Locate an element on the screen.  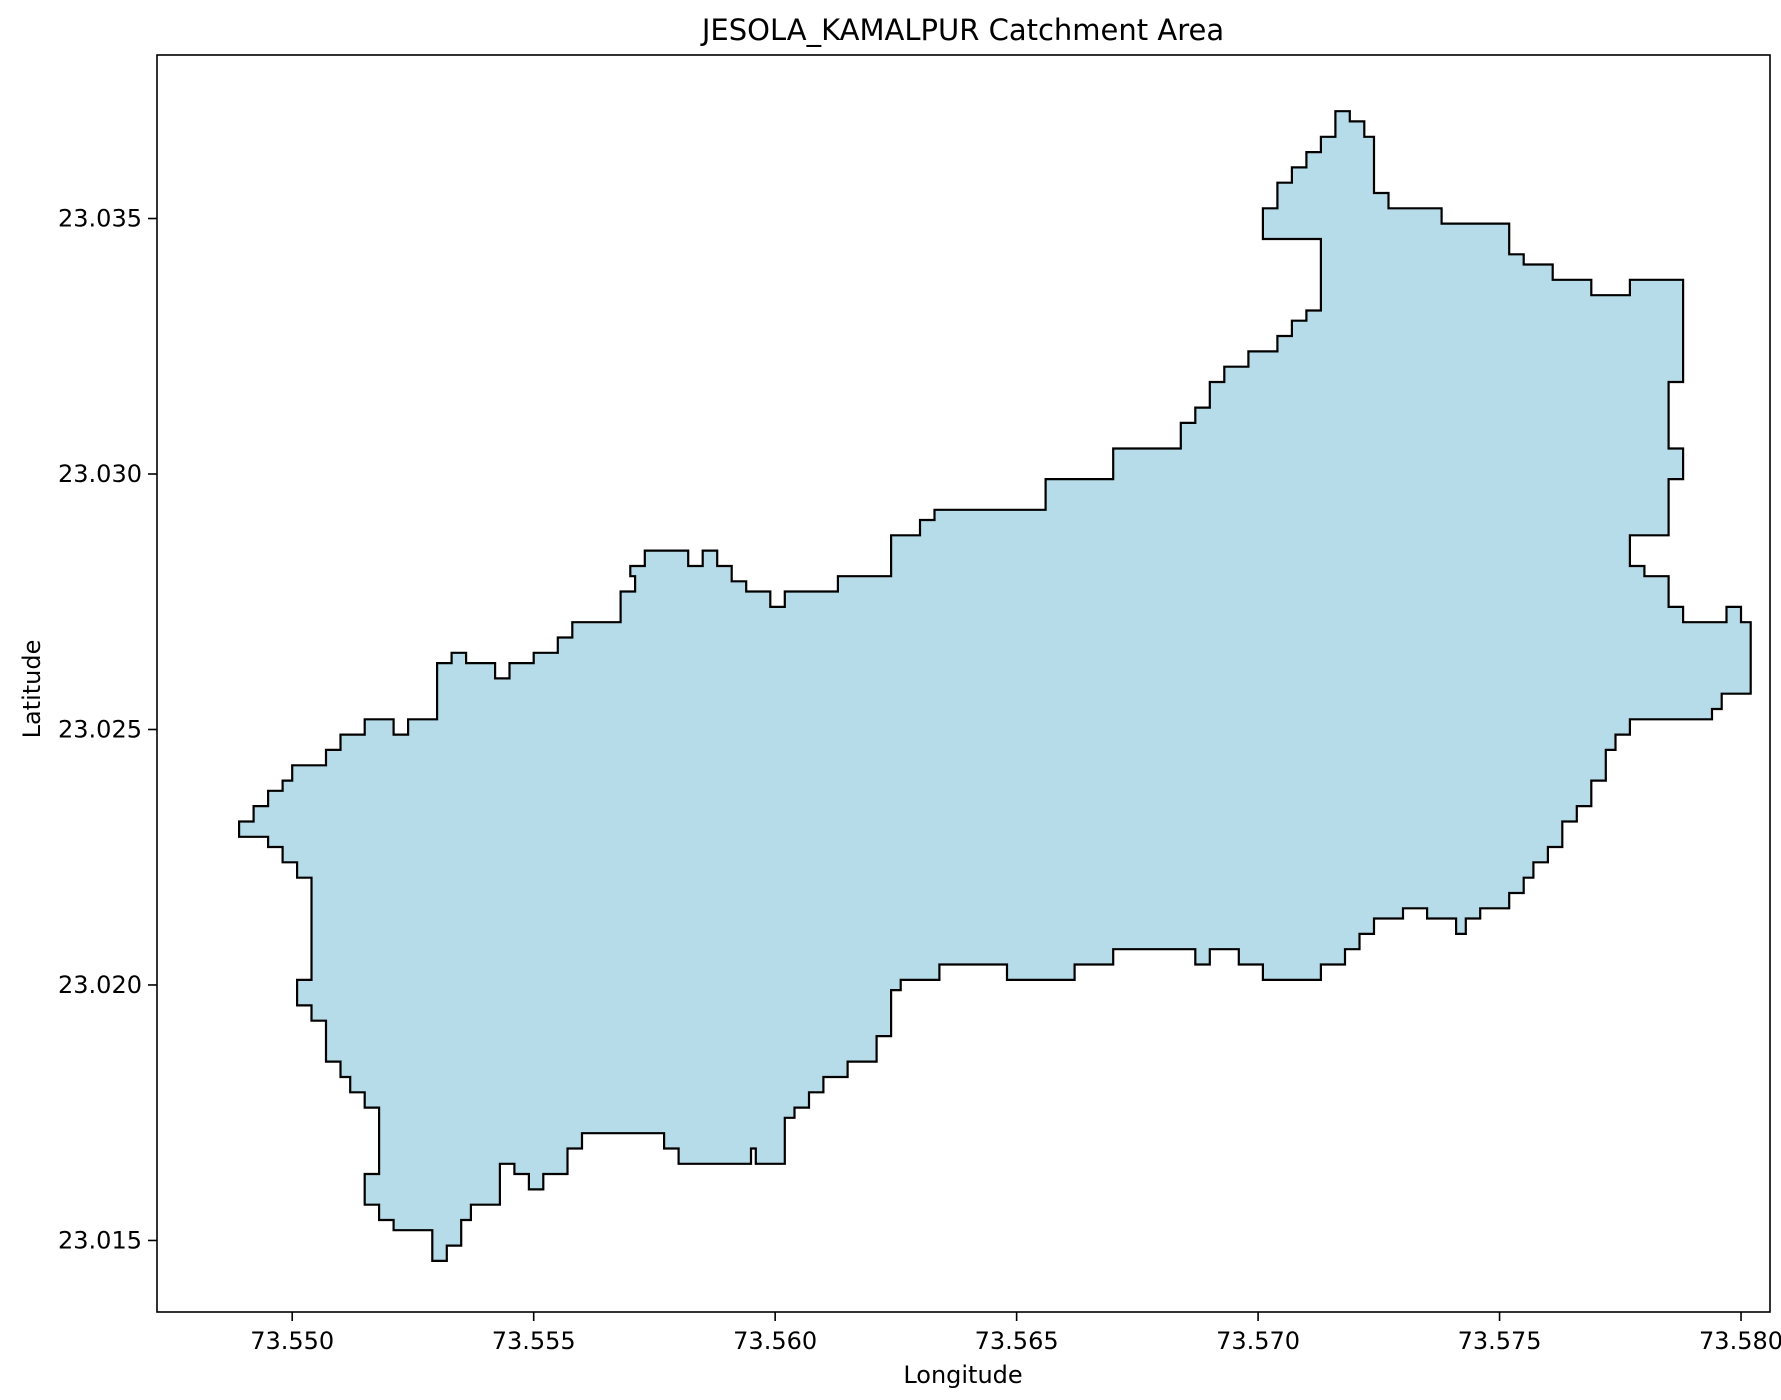
y-axis-label: Latitude is located at coordinates (32, 689).